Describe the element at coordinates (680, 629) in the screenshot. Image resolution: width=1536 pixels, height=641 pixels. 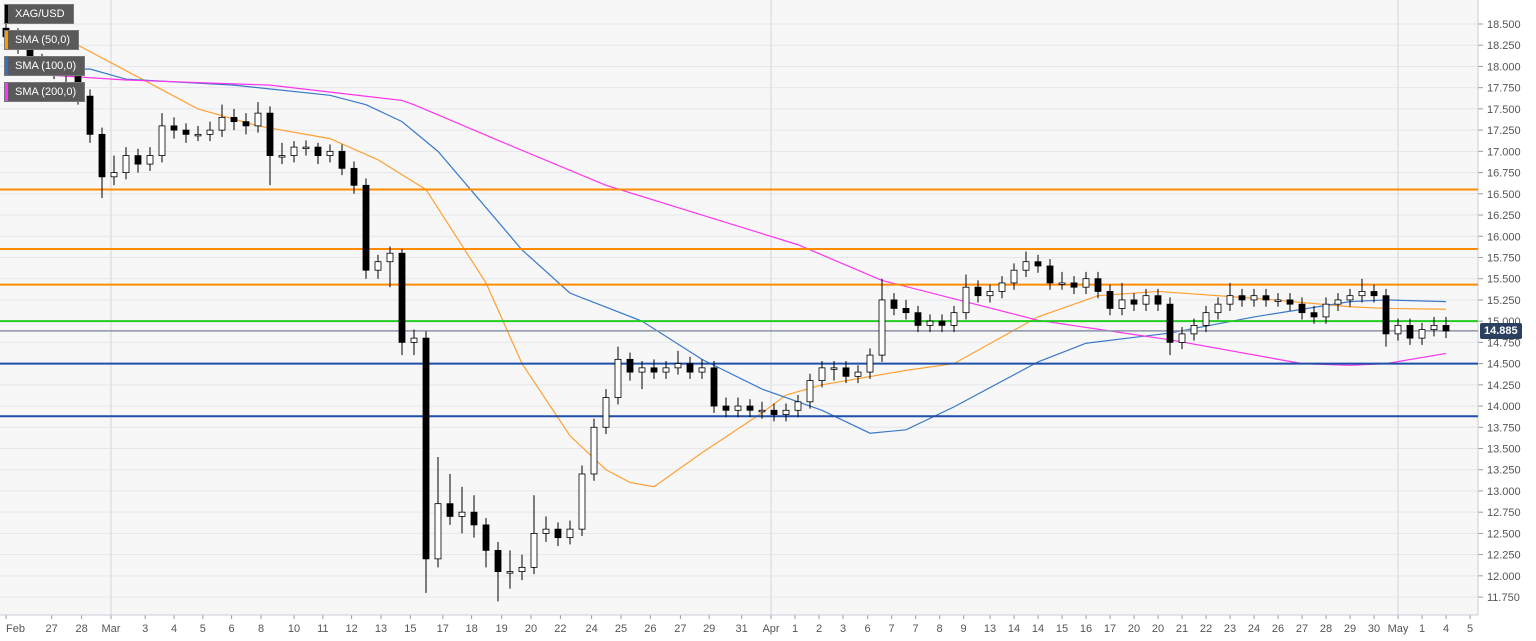
I see `x-tick-label: 27` at that location.